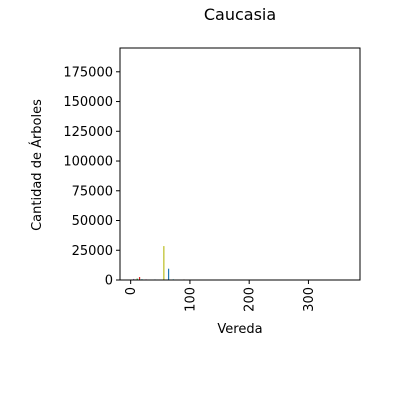  Describe the element at coordinates (131, 291) in the screenshot. I see `x-tick-label-0: 0` at that location.